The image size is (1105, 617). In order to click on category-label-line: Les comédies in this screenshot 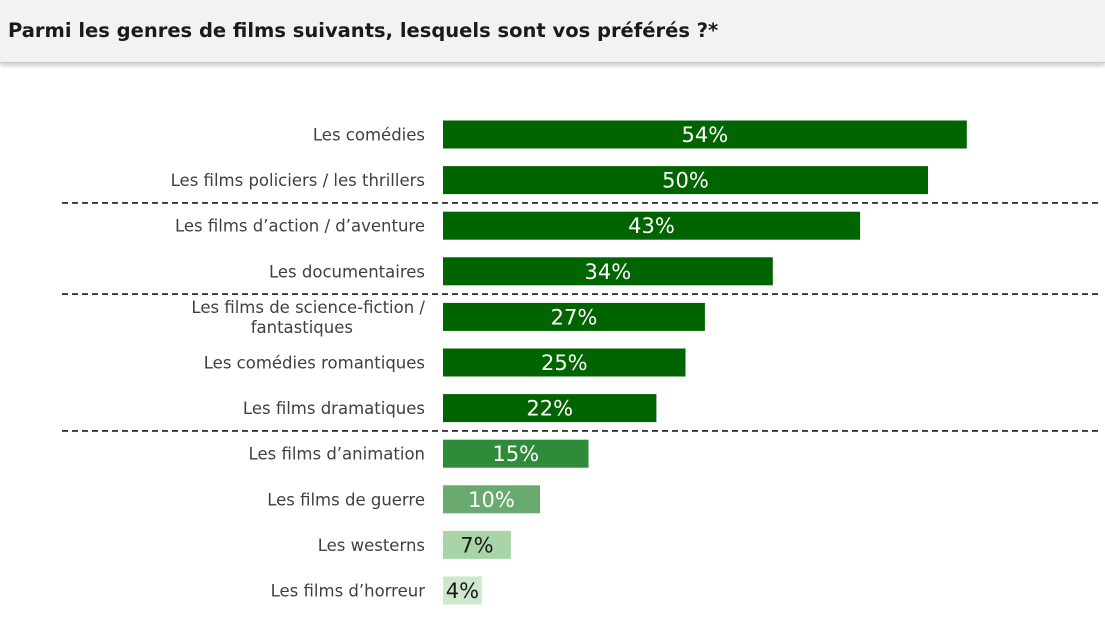, I will do `click(369, 135)`.